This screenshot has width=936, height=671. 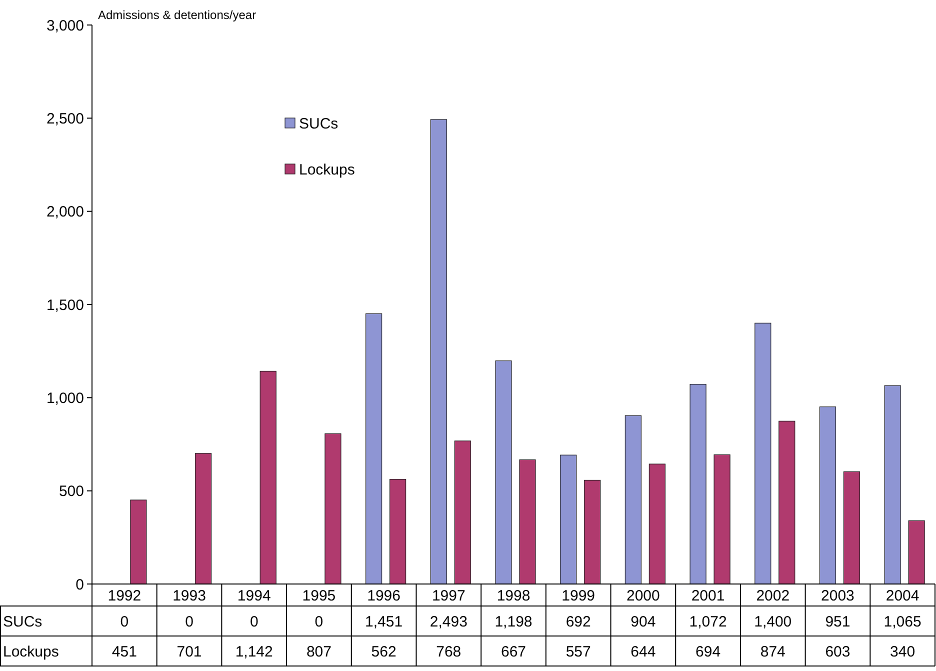 What do you see at coordinates (65, 212) in the screenshot?
I see `y-tick-label: 2,000` at bounding box center [65, 212].